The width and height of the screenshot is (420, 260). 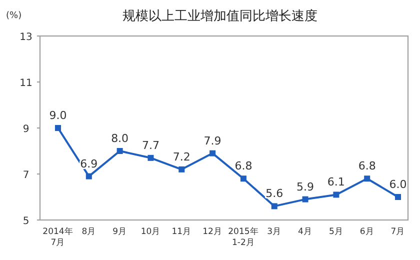 I want to click on x-tick-label: 9月, so click(x=120, y=232).